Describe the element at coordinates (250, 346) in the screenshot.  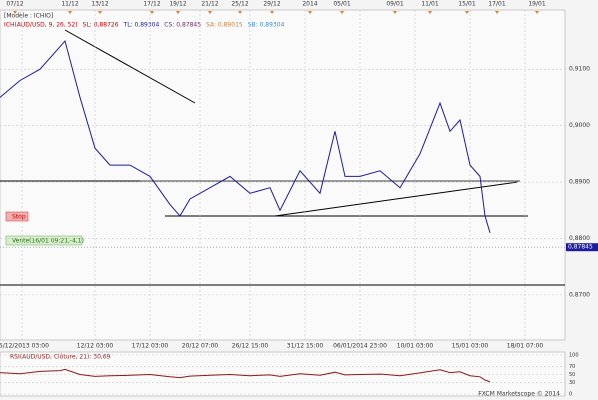
I see `x-tick-label: 26/12 15:00` at that location.